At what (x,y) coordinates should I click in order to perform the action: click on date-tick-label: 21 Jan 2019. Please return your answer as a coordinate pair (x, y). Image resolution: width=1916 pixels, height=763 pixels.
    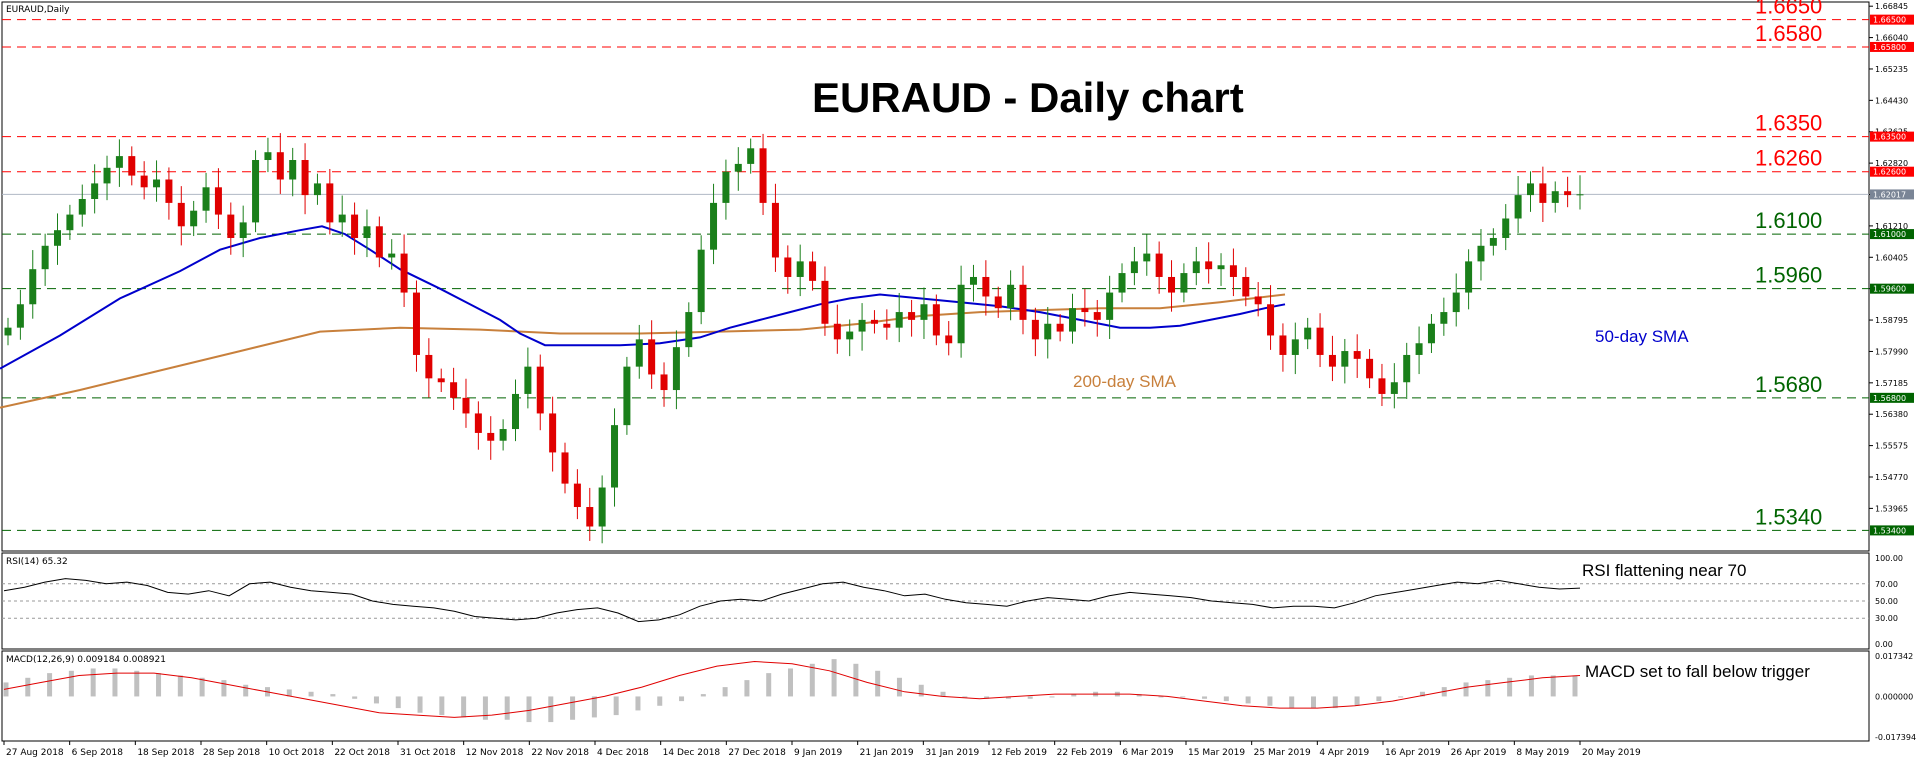
    Looking at the image, I should click on (887, 753).